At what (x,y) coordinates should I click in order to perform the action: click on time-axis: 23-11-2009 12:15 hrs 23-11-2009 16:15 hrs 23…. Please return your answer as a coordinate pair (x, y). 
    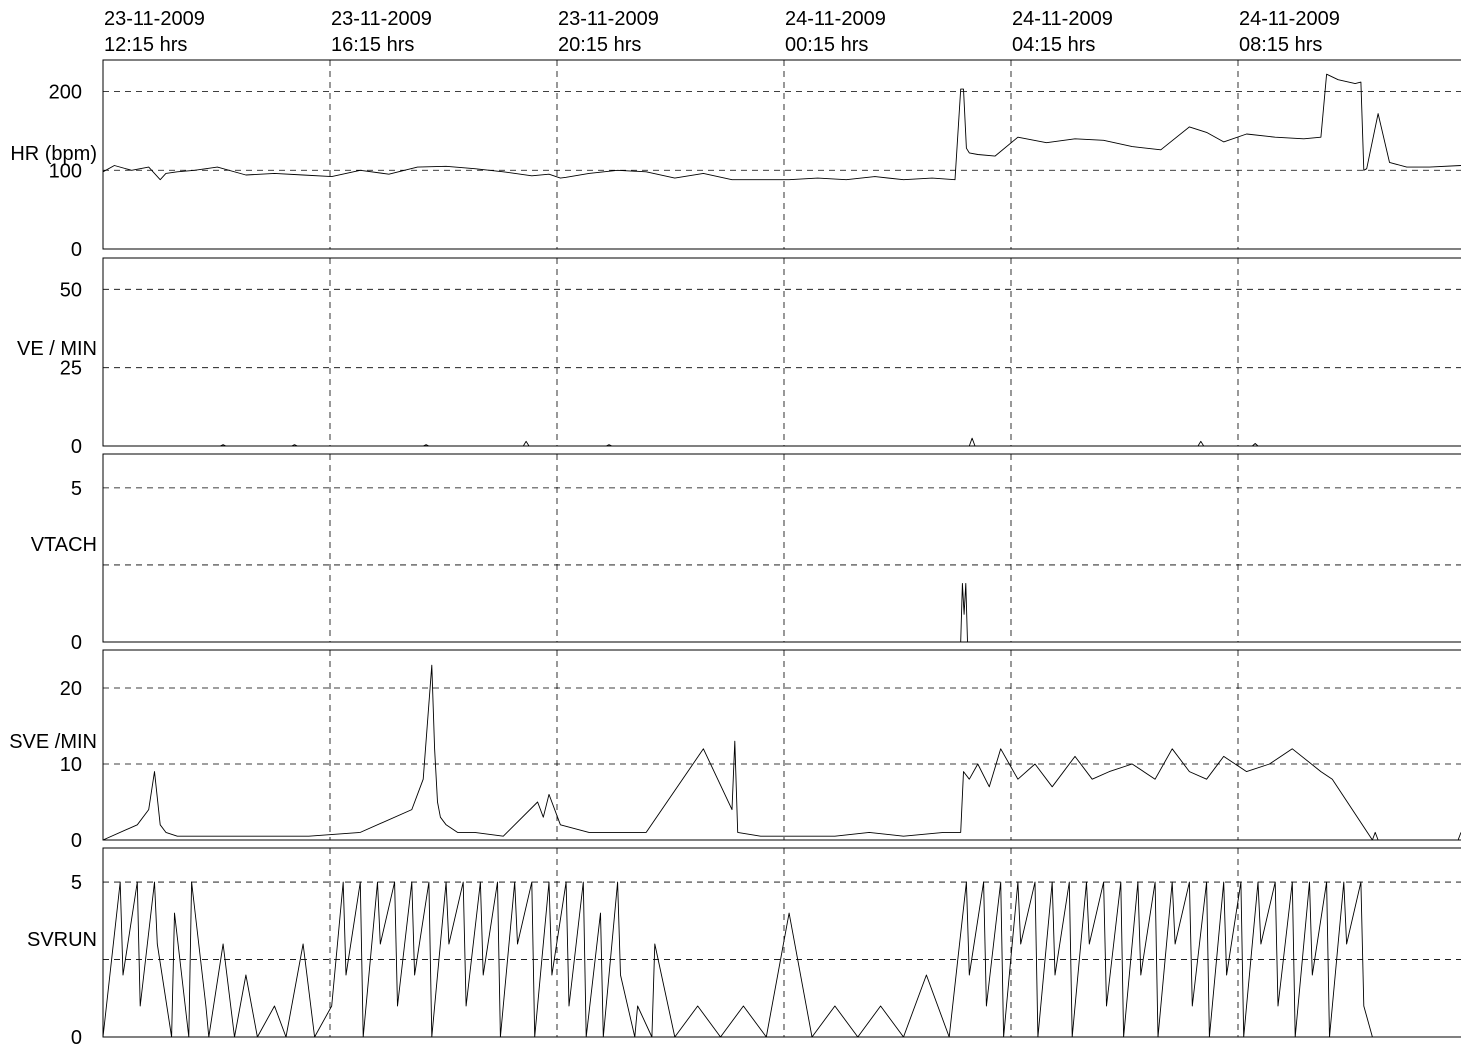
    Looking at the image, I should click on (722, 32).